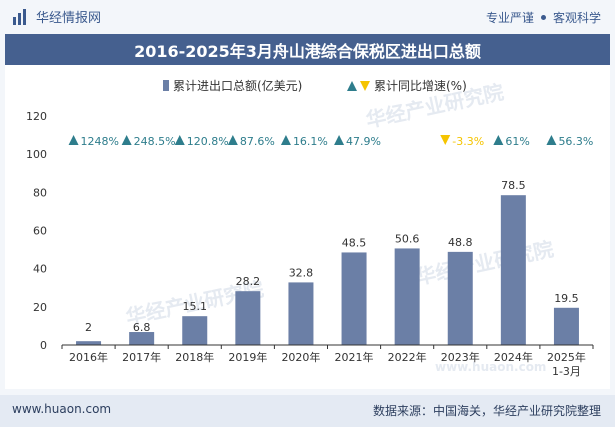  Describe the element at coordinates (420, 86) in the screenshot. I see `legend-growth-label: 累计同比增速(%)` at that location.